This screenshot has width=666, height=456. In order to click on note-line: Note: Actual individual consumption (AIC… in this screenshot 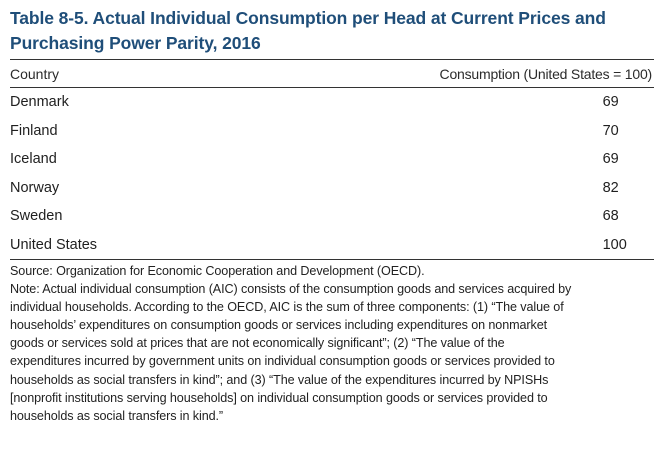, I will do `click(291, 289)`.